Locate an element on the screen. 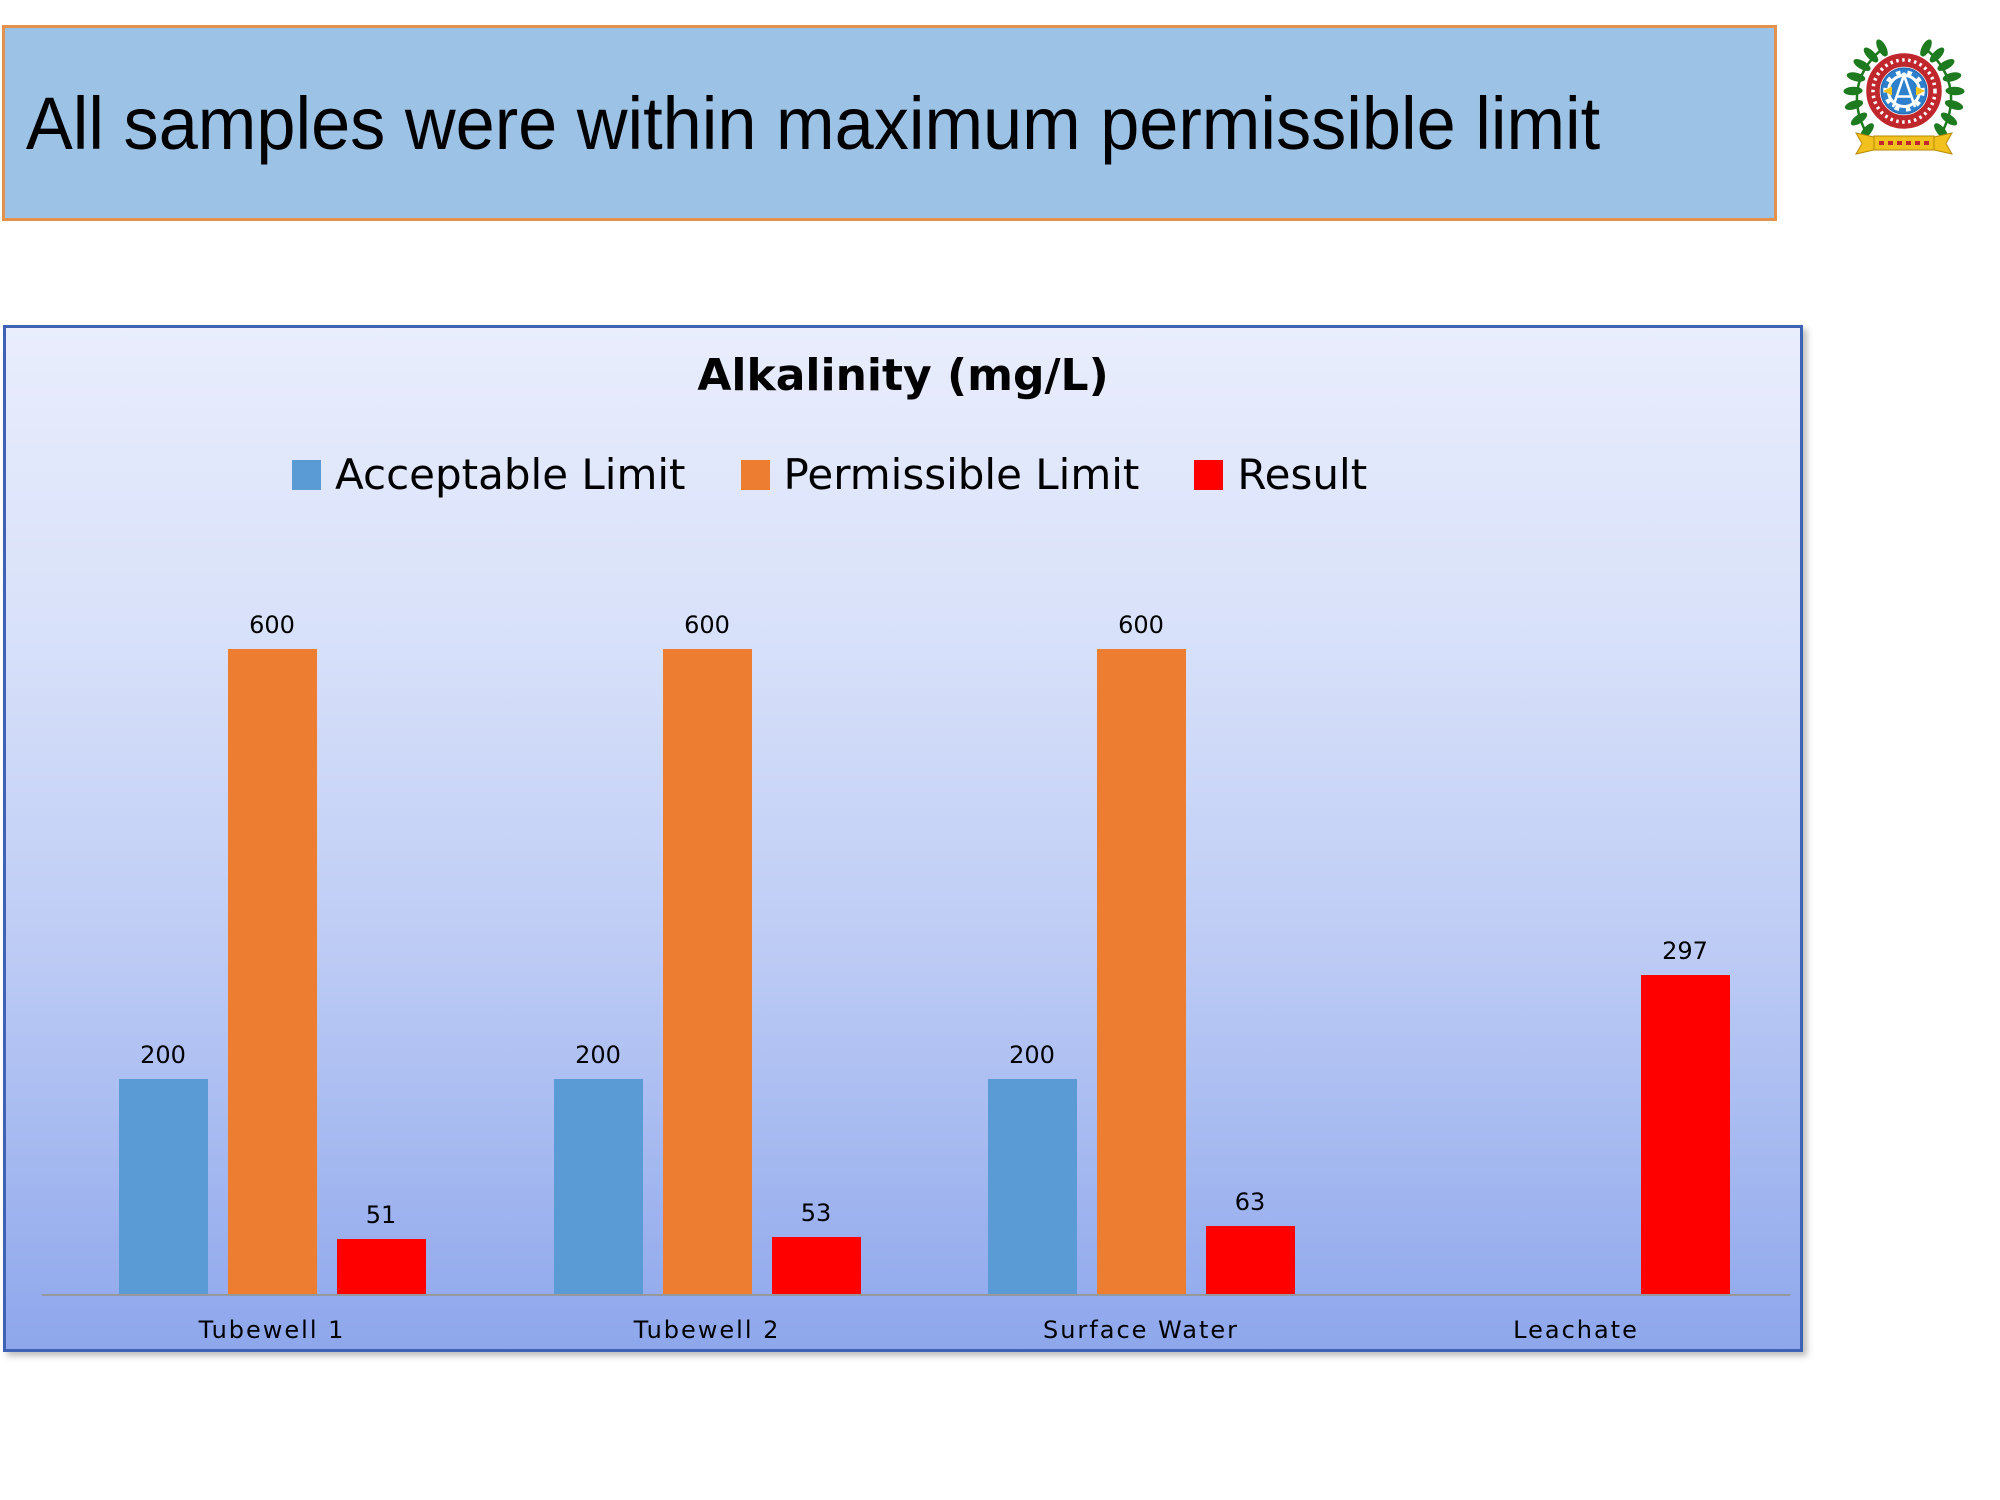 Image resolution: width=2000 pixels, height=1500 pixels. legend-item-acceptable-limit: Acceptable Limit is located at coordinates (489, 474).